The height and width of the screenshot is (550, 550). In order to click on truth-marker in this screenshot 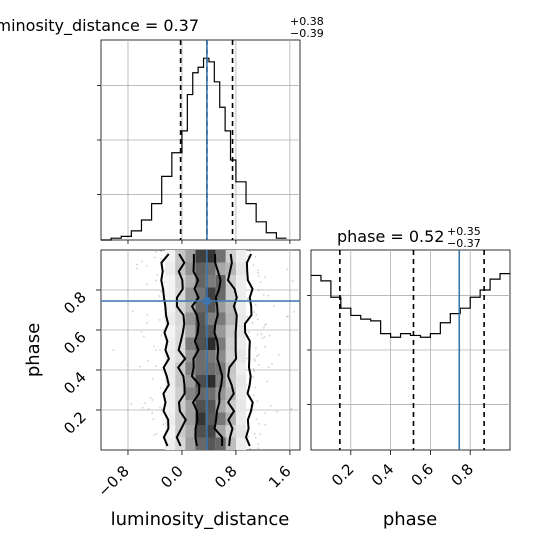, I will do `click(207, 301)`.